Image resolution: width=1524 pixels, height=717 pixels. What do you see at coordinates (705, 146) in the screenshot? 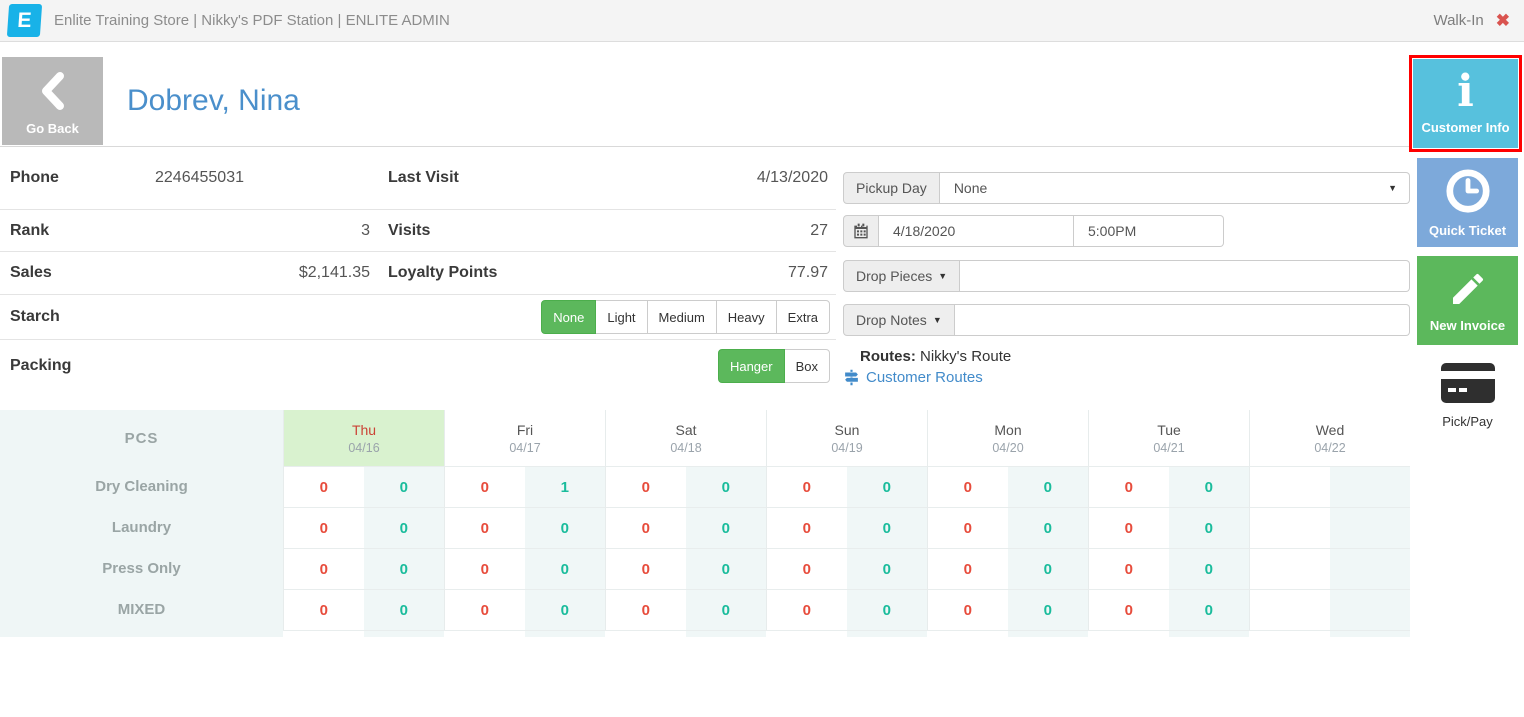
I see `header-divider` at bounding box center [705, 146].